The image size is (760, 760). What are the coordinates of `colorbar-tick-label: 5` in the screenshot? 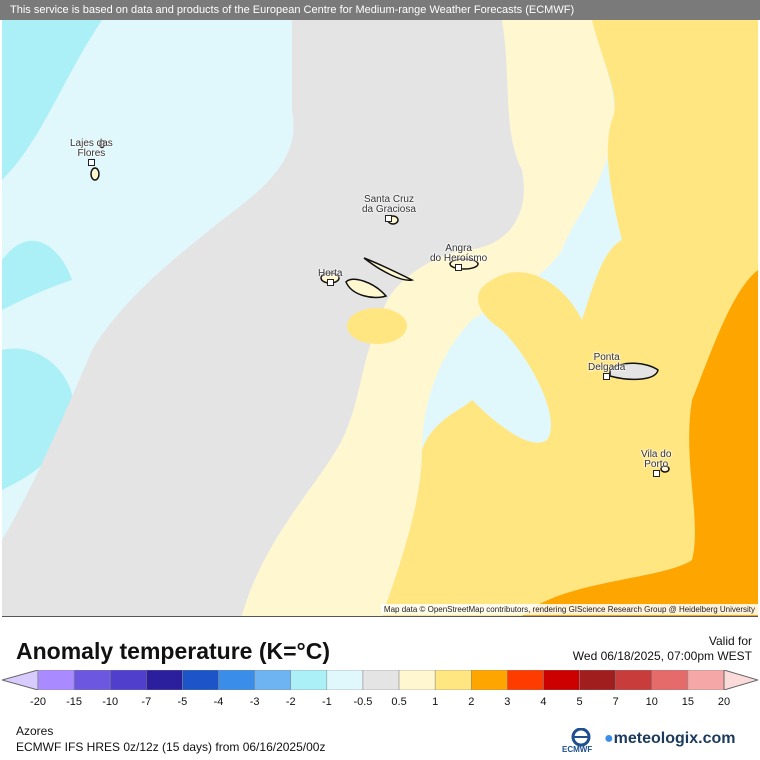 It's located at (579, 702).